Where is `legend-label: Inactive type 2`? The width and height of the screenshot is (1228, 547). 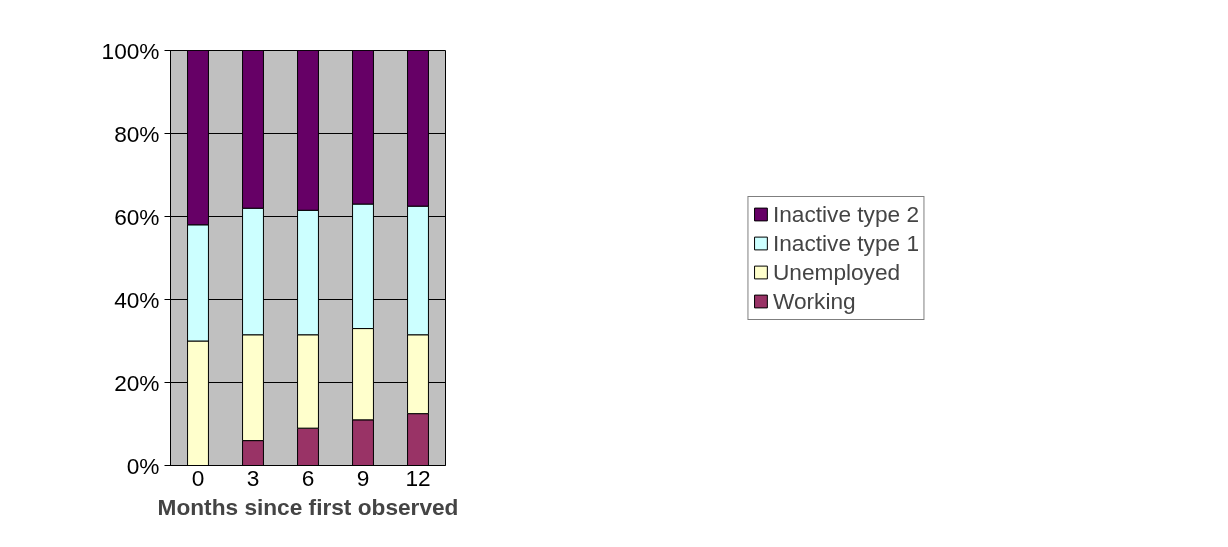 legend-label: Inactive type 2 is located at coordinates (846, 214).